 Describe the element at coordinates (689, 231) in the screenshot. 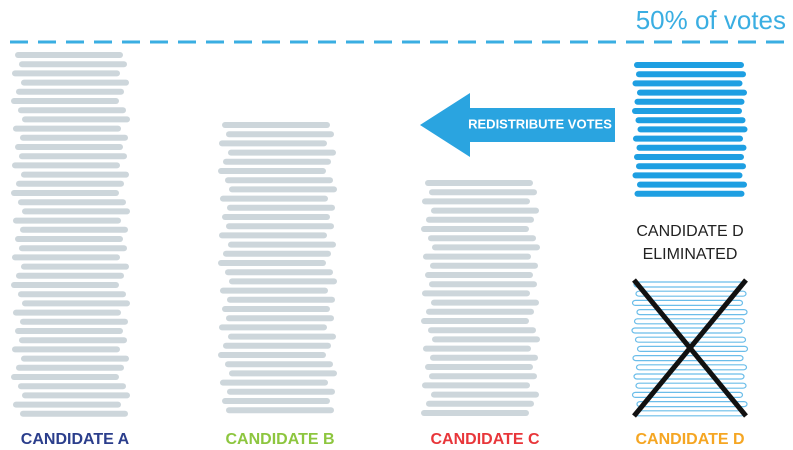

I see `eliminated-line: CANDIDATE D` at that location.